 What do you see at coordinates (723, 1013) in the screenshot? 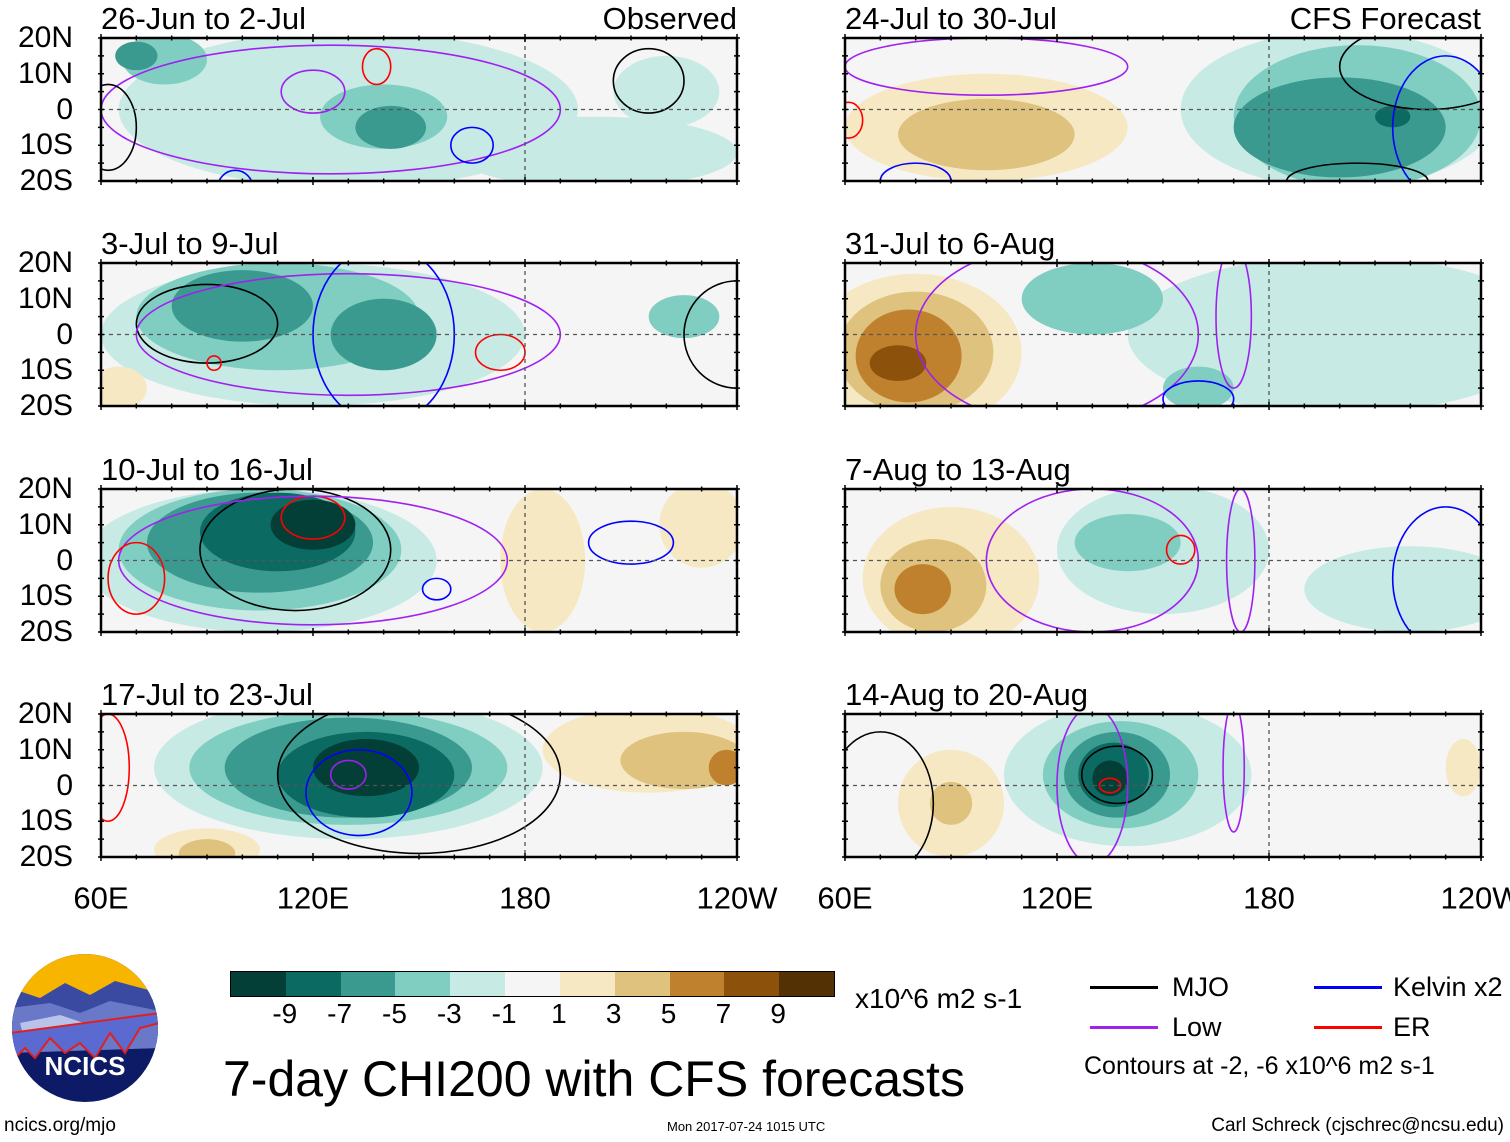
I see `colorbar-label: 7` at bounding box center [723, 1013].